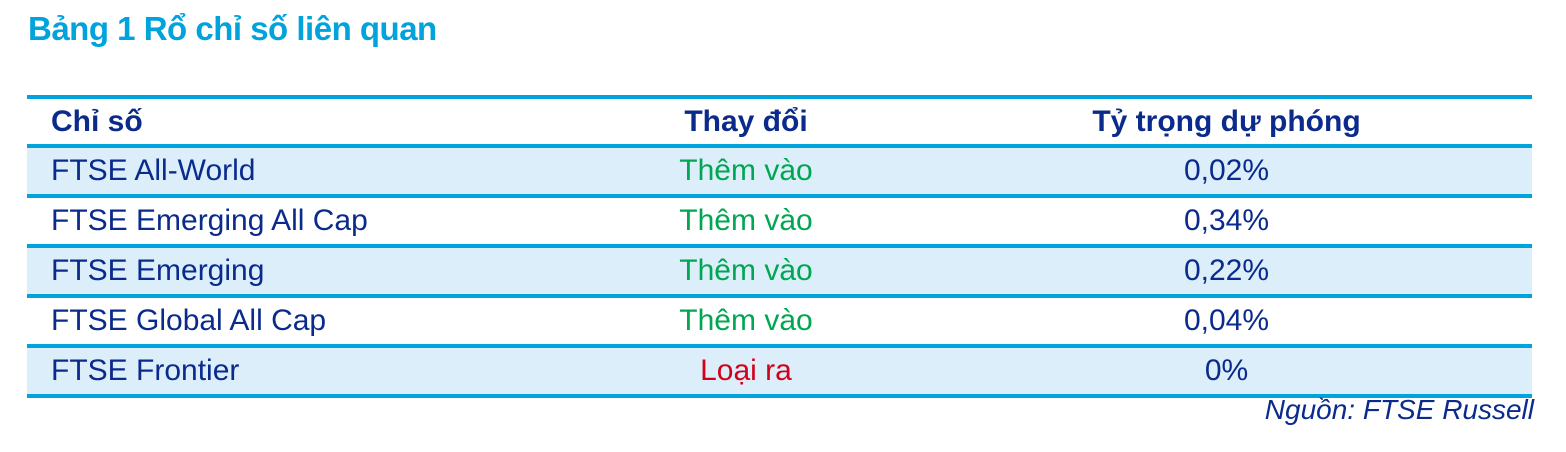  I want to click on projected-weight: 0,34%, so click(1226, 222).